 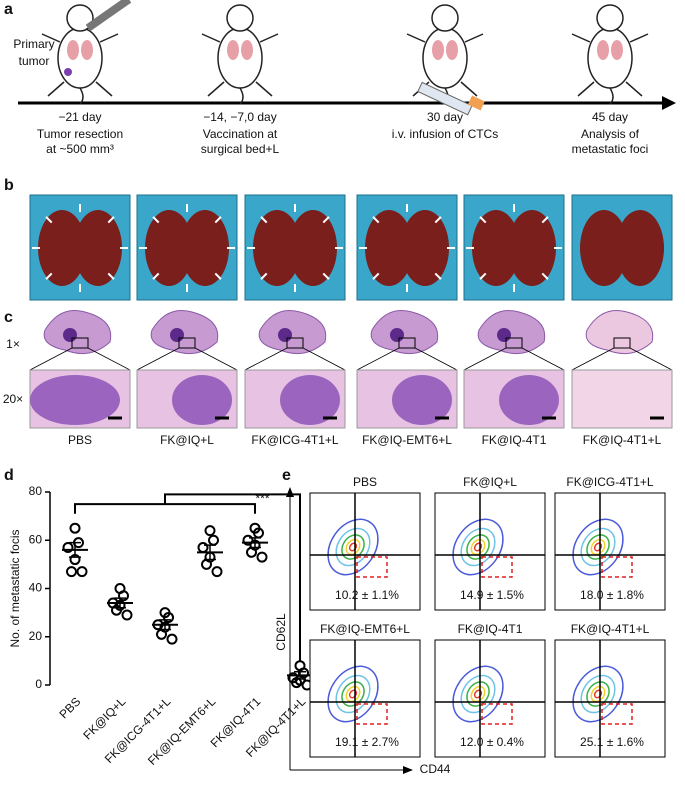 I want to click on plot-title: FK@IQ+L, so click(x=490, y=482).